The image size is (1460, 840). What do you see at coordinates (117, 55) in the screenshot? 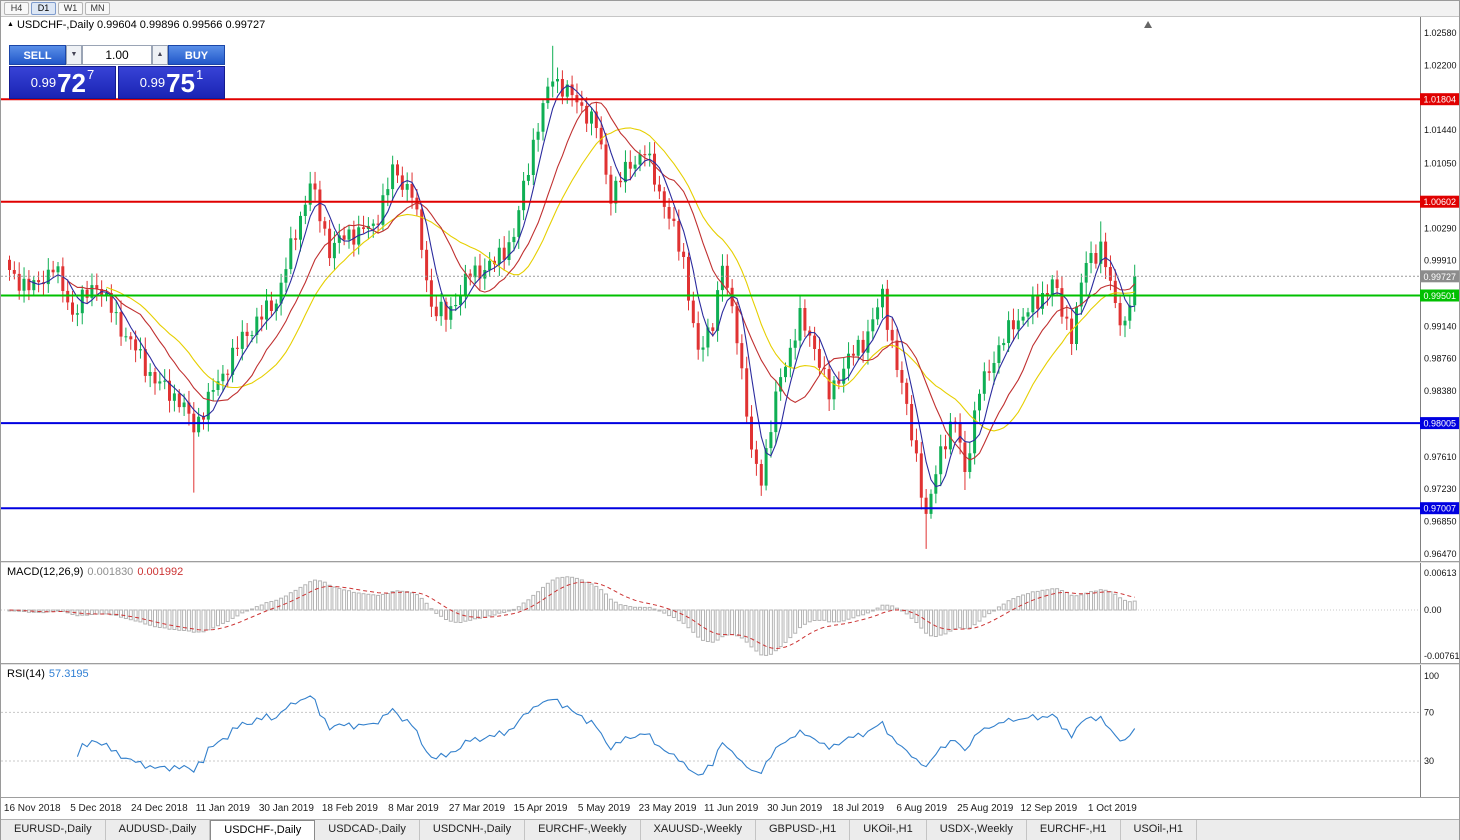
I see `volume-input` at bounding box center [117, 55].